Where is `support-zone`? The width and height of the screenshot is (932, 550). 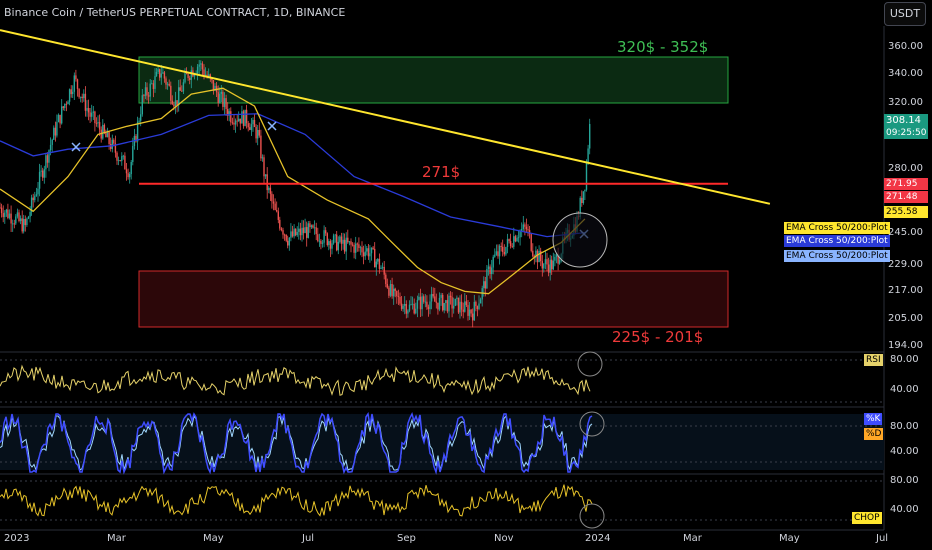
support-zone is located at coordinates (433, 299).